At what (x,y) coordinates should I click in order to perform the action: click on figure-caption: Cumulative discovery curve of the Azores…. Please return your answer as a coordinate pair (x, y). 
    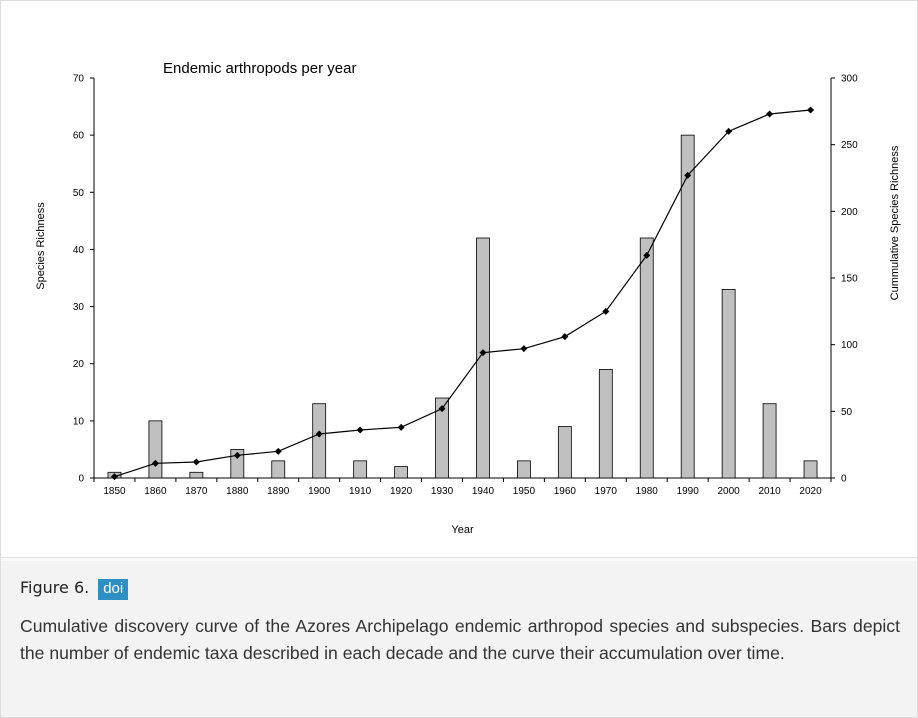
    Looking at the image, I should click on (460, 639).